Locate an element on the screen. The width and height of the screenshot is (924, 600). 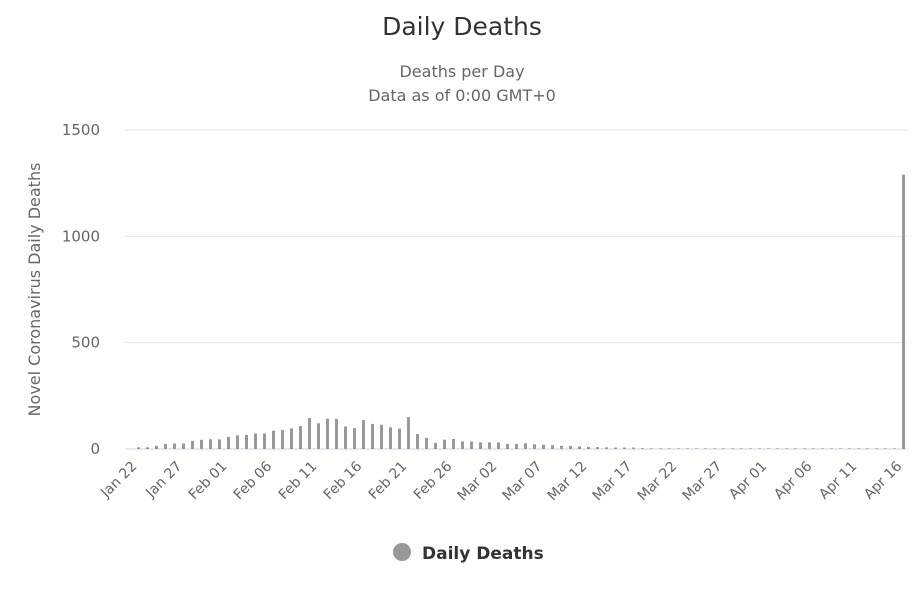
x-tick-label: Apr 06 is located at coordinates (793, 480).